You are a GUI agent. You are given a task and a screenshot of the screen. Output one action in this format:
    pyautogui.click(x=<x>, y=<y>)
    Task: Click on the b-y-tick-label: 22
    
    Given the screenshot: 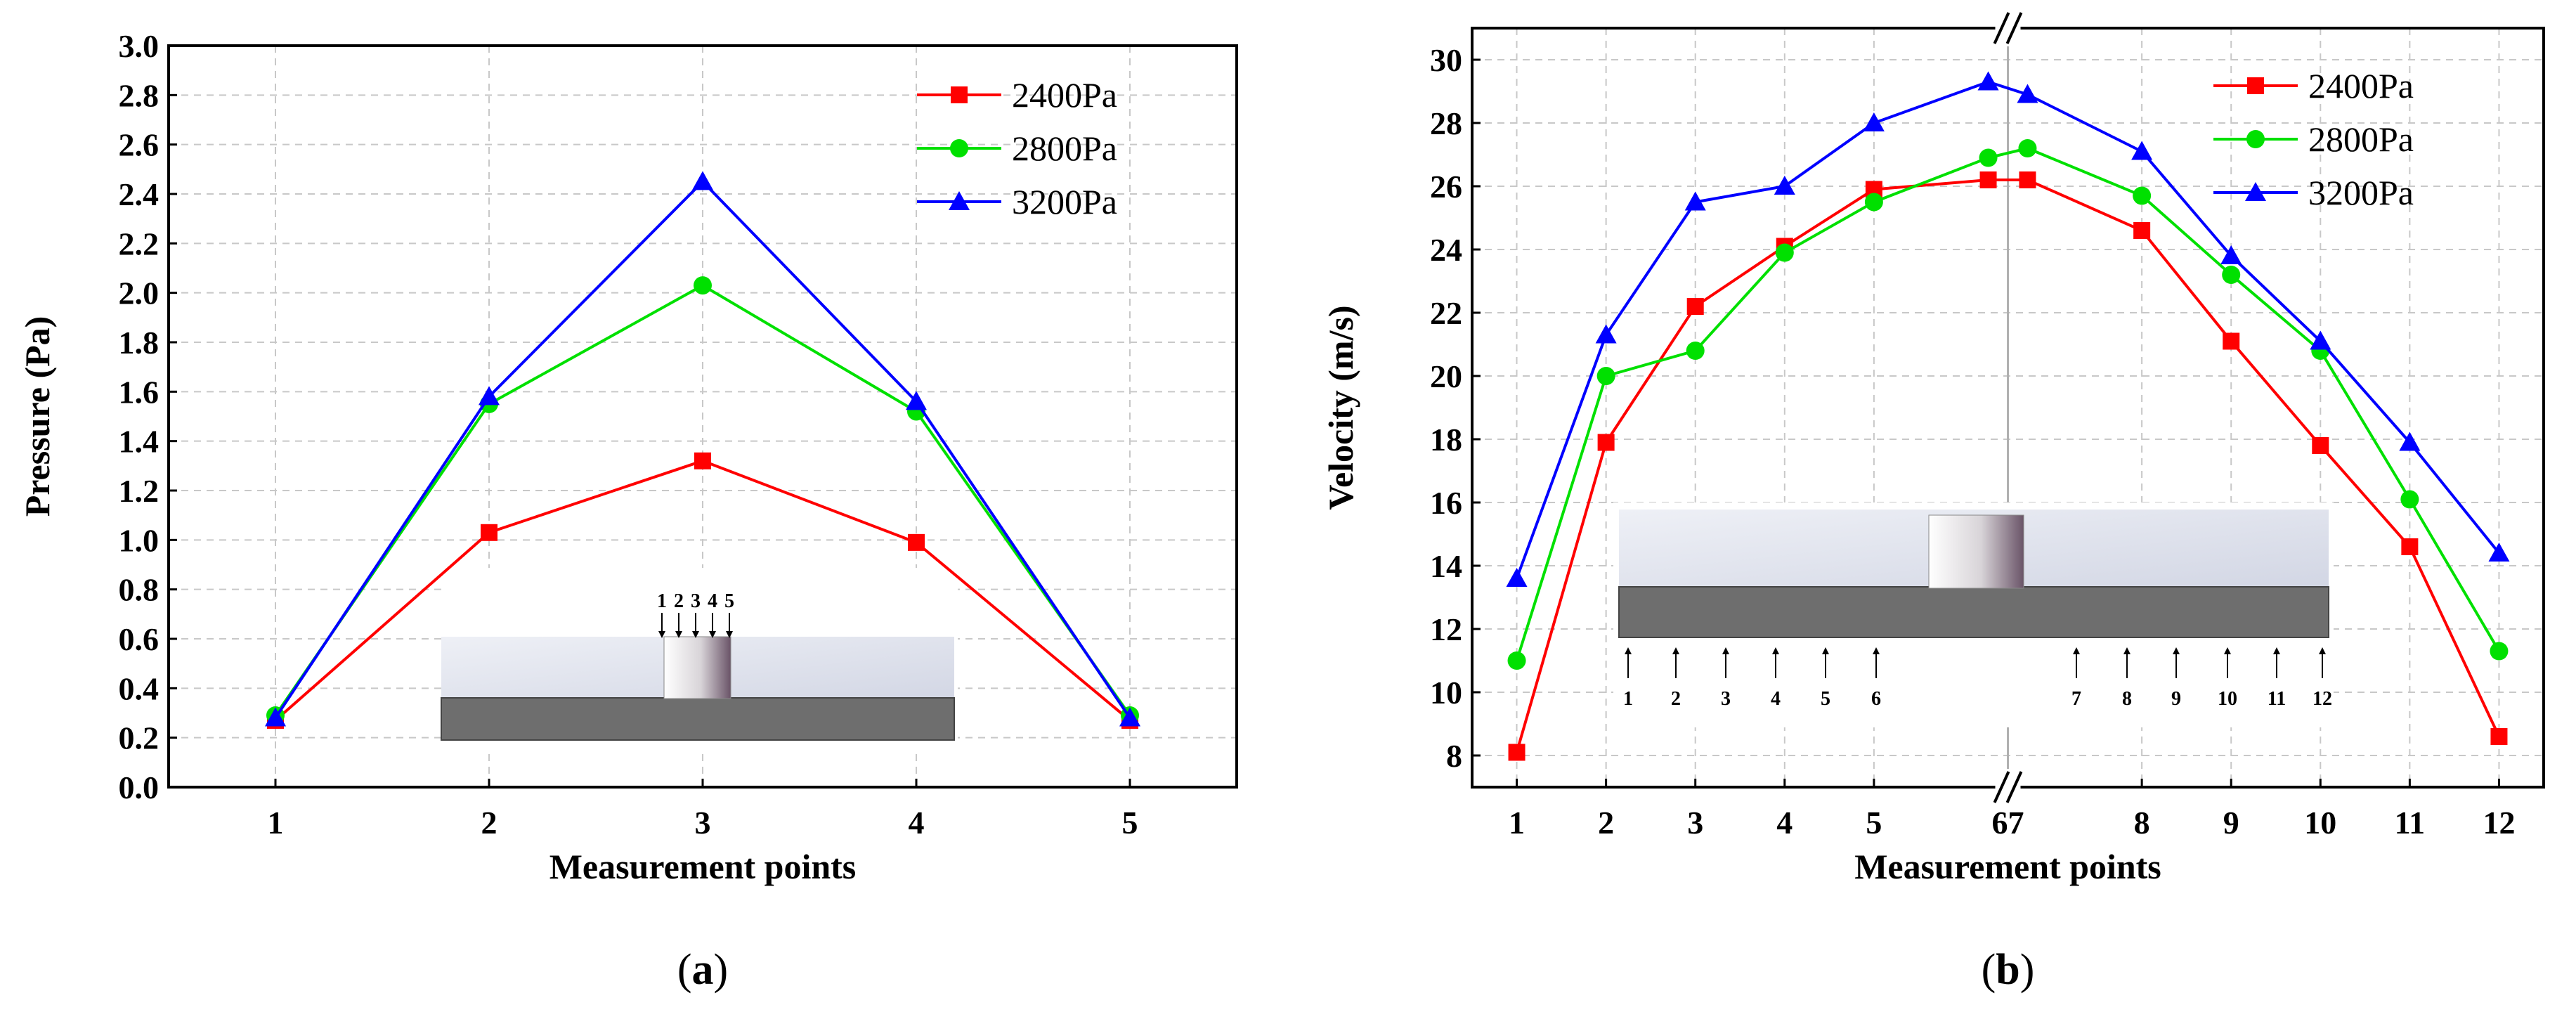 What is the action you would take?
    pyautogui.click(x=1446, y=313)
    